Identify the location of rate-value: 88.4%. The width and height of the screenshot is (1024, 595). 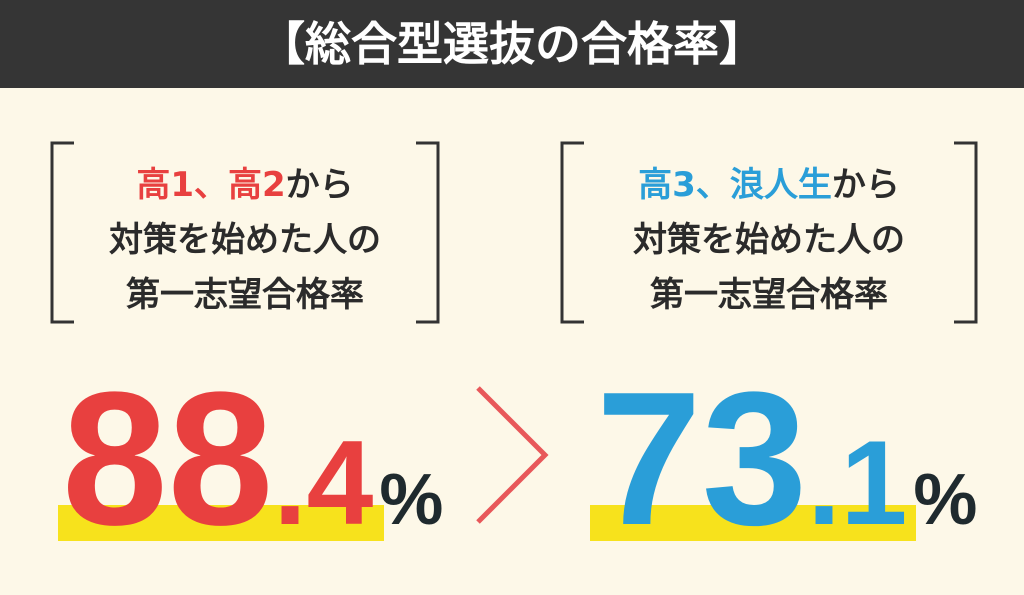
(252, 459).